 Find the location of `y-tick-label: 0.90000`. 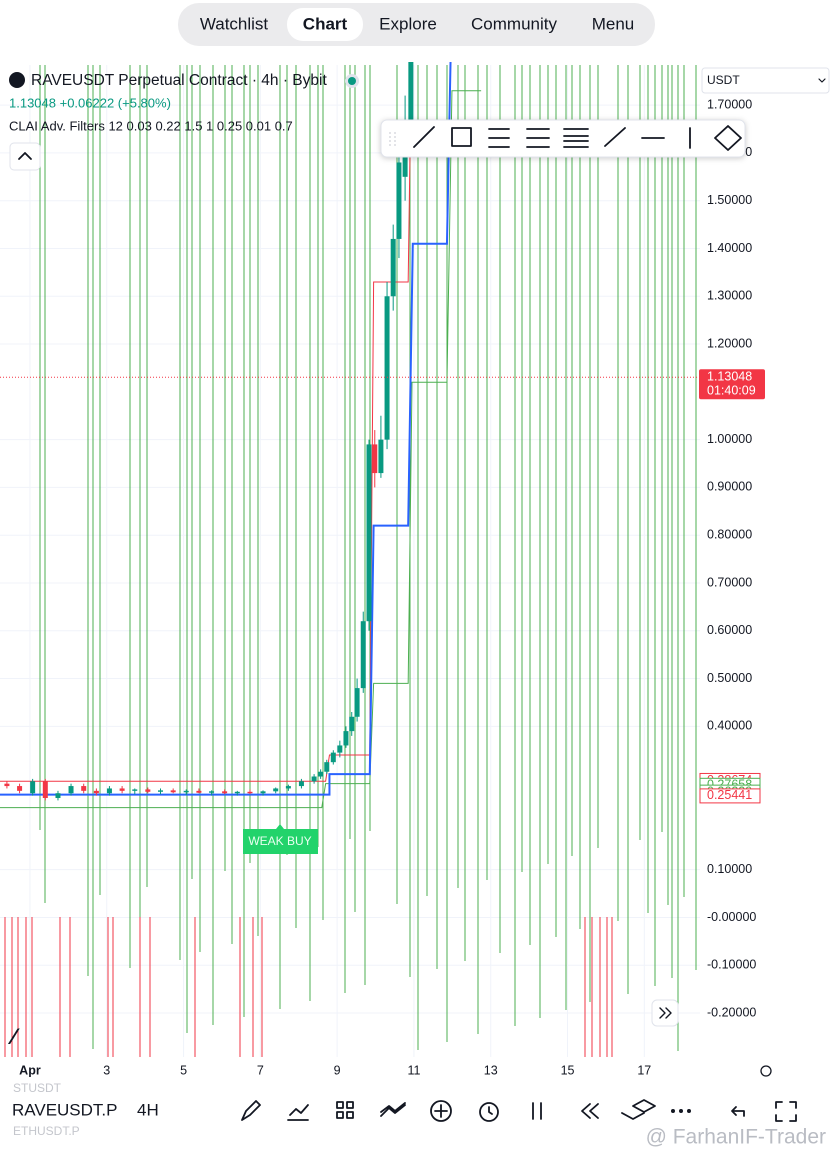

y-tick-label: 0.90000 is located at coordinates (729, 487).